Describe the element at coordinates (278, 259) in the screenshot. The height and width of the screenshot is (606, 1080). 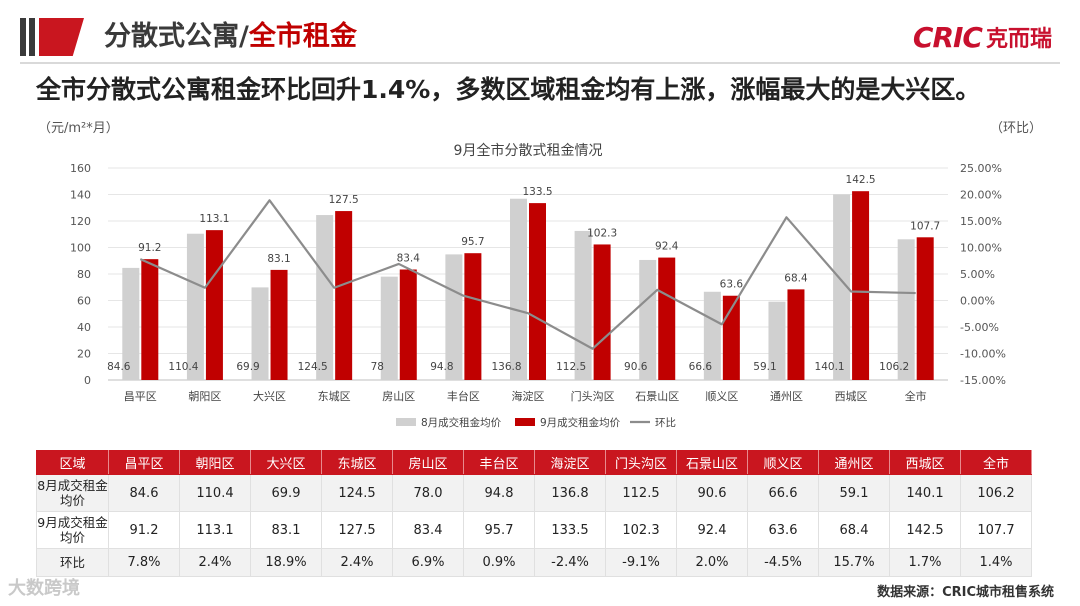
I see `data-label-september: 83.1` at that location.